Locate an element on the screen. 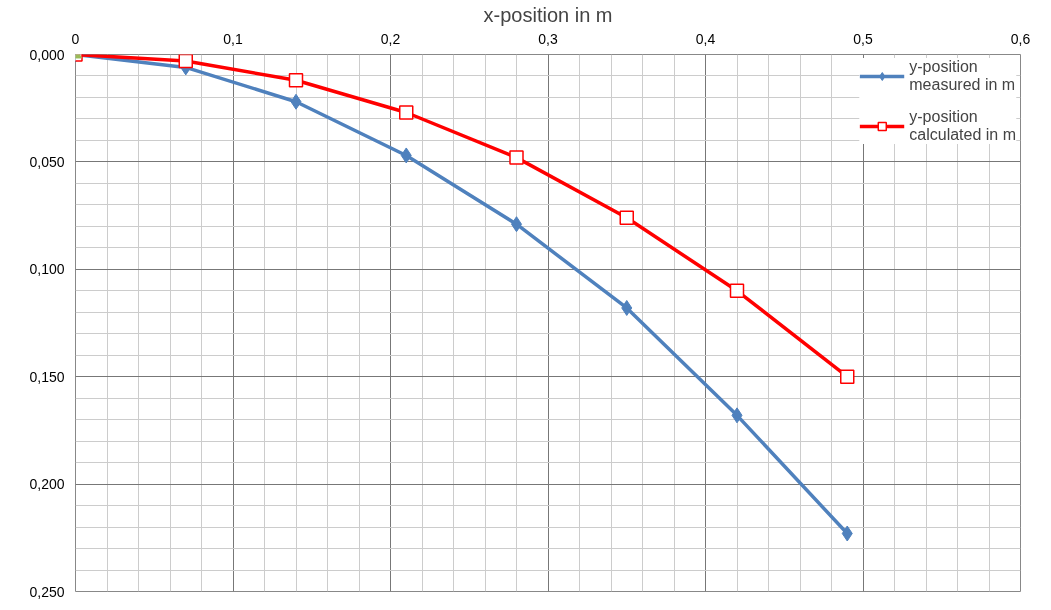 This screenshot has height=610, width=1051. y-tick-label: 0,000 is located at coordinates (47, 54).